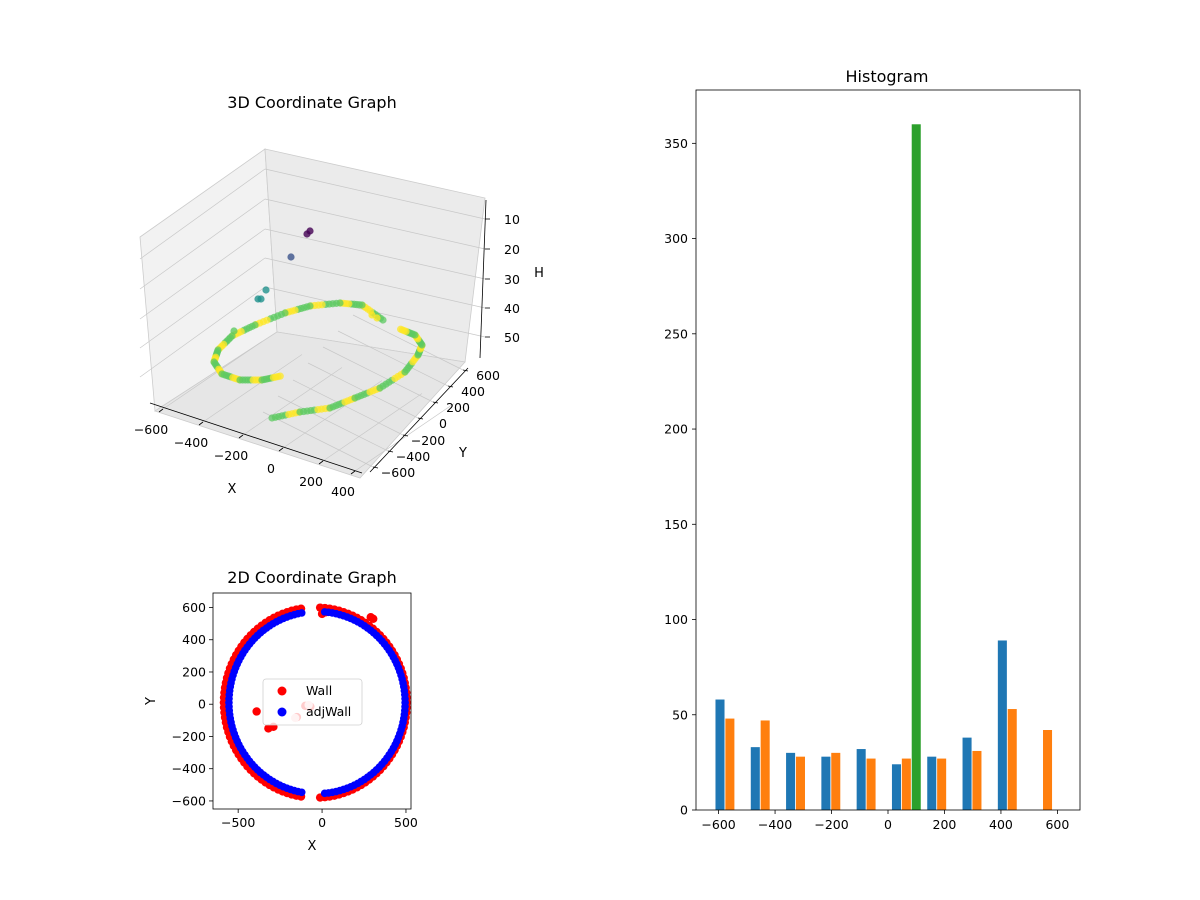 This screenshot has height=900, width=1200. What do you see at coordinates (322, 822) in the screenshot?
I see `x-tick-label-2d: 0` at bounding box center [322, 822].